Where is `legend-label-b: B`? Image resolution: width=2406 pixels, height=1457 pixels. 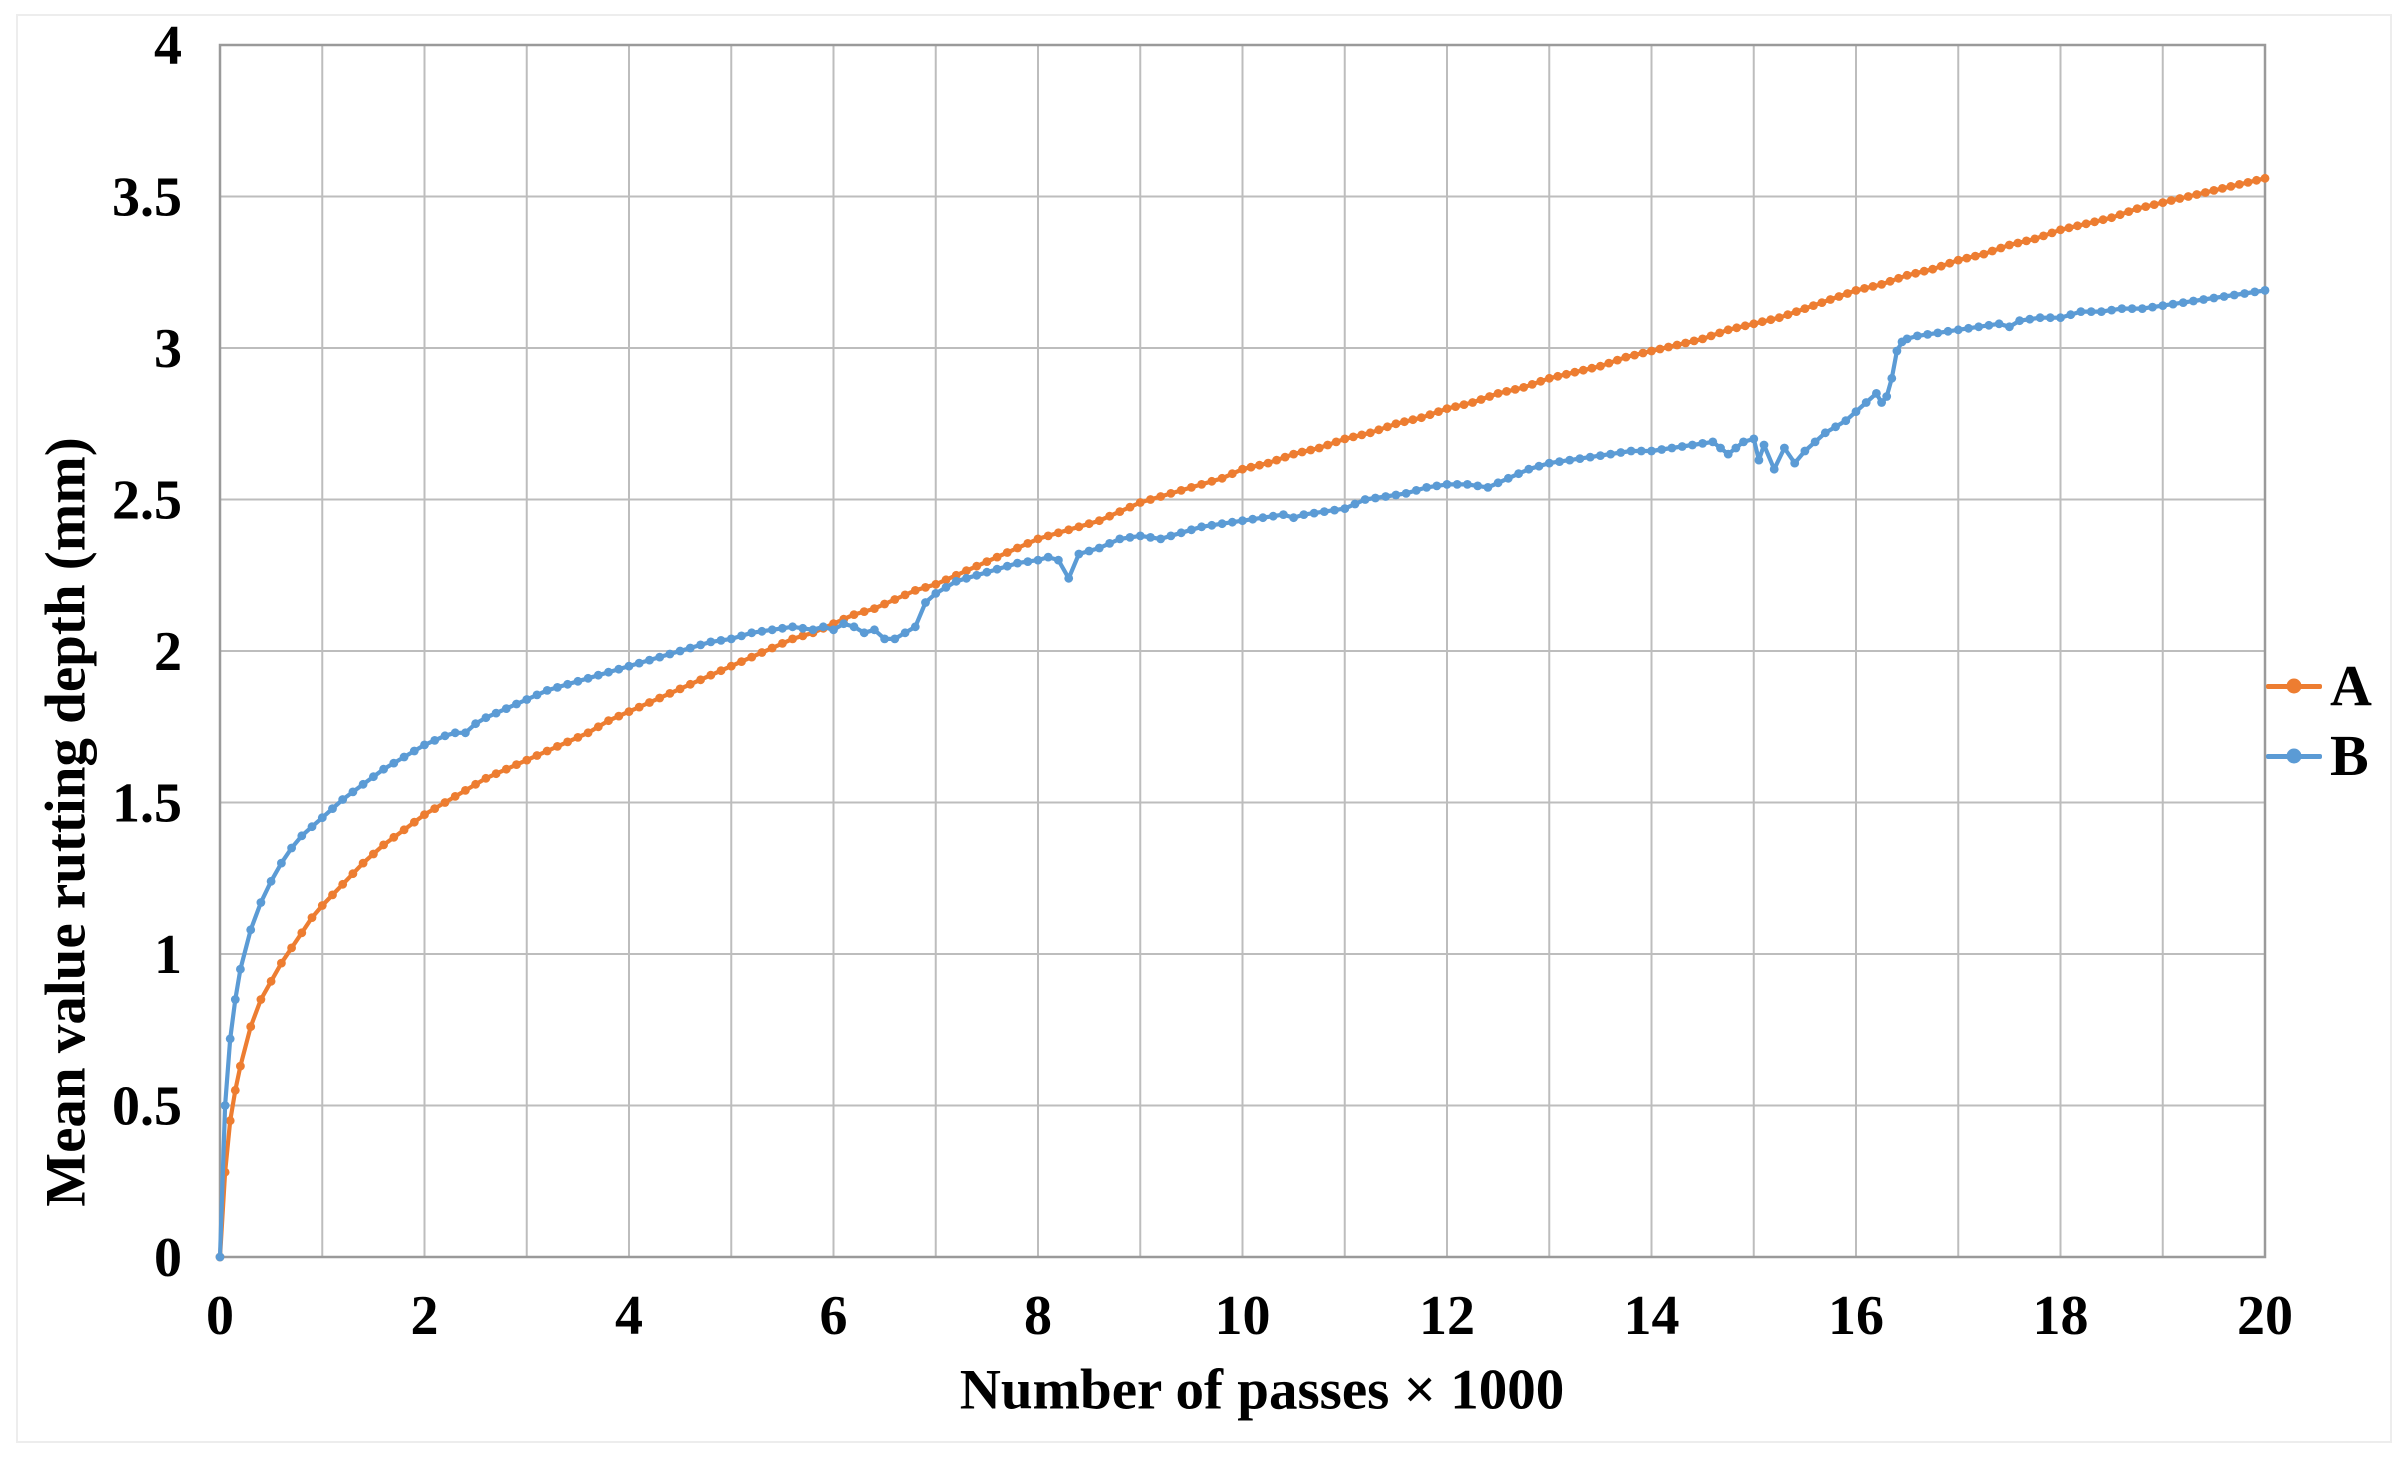 legend-label-b: B is located at coordinates (2349, 755).